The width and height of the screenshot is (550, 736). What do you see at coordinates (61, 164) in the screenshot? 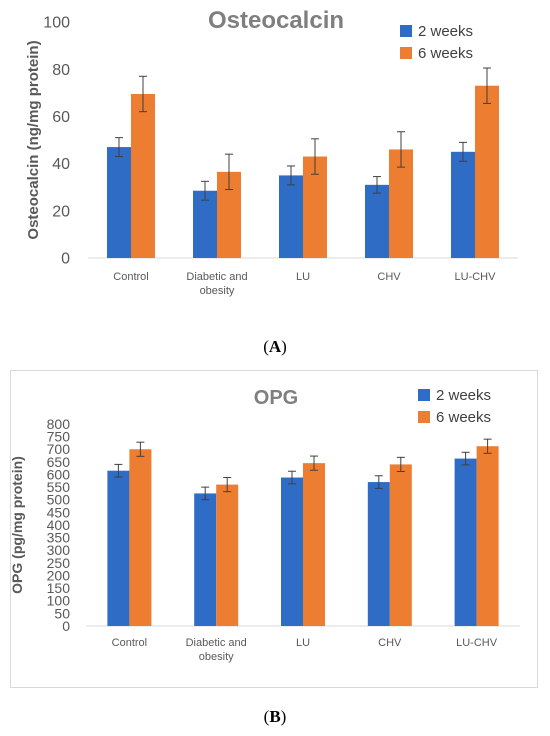
I see `y-tick-label: 40` at bounding box center [61, 164].